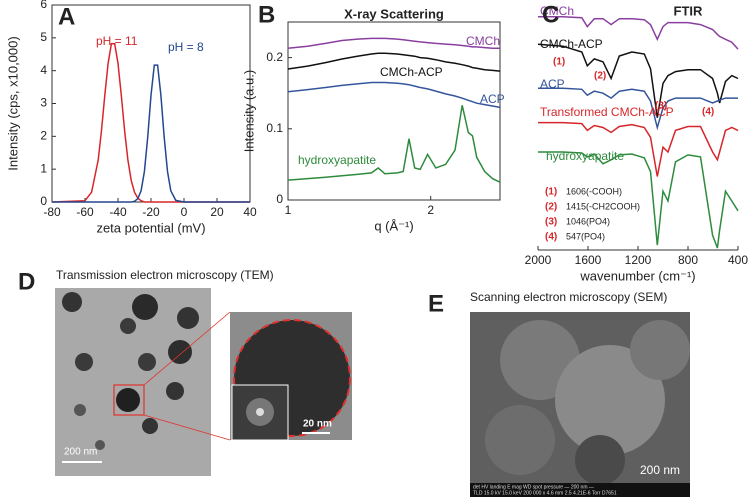 The image size is (750, 499). What do you see at coordinates (688, 10) in the screenshot?
I see `chart-title: FTIR` at bounding box center [688, 10].